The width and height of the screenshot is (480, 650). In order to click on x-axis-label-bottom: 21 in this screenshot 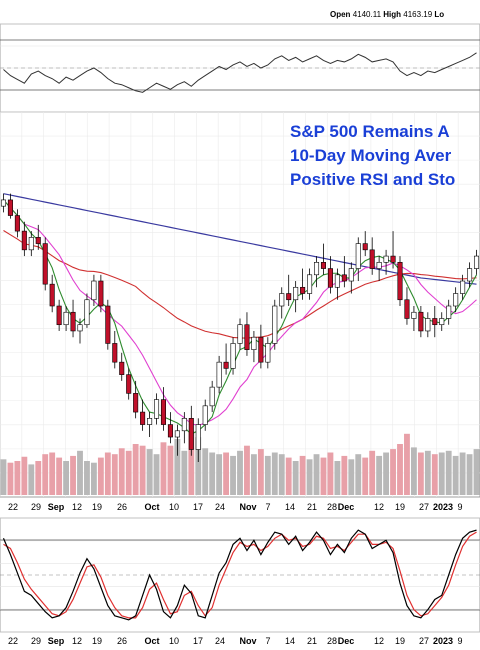, I will do `click(312, 641)`.